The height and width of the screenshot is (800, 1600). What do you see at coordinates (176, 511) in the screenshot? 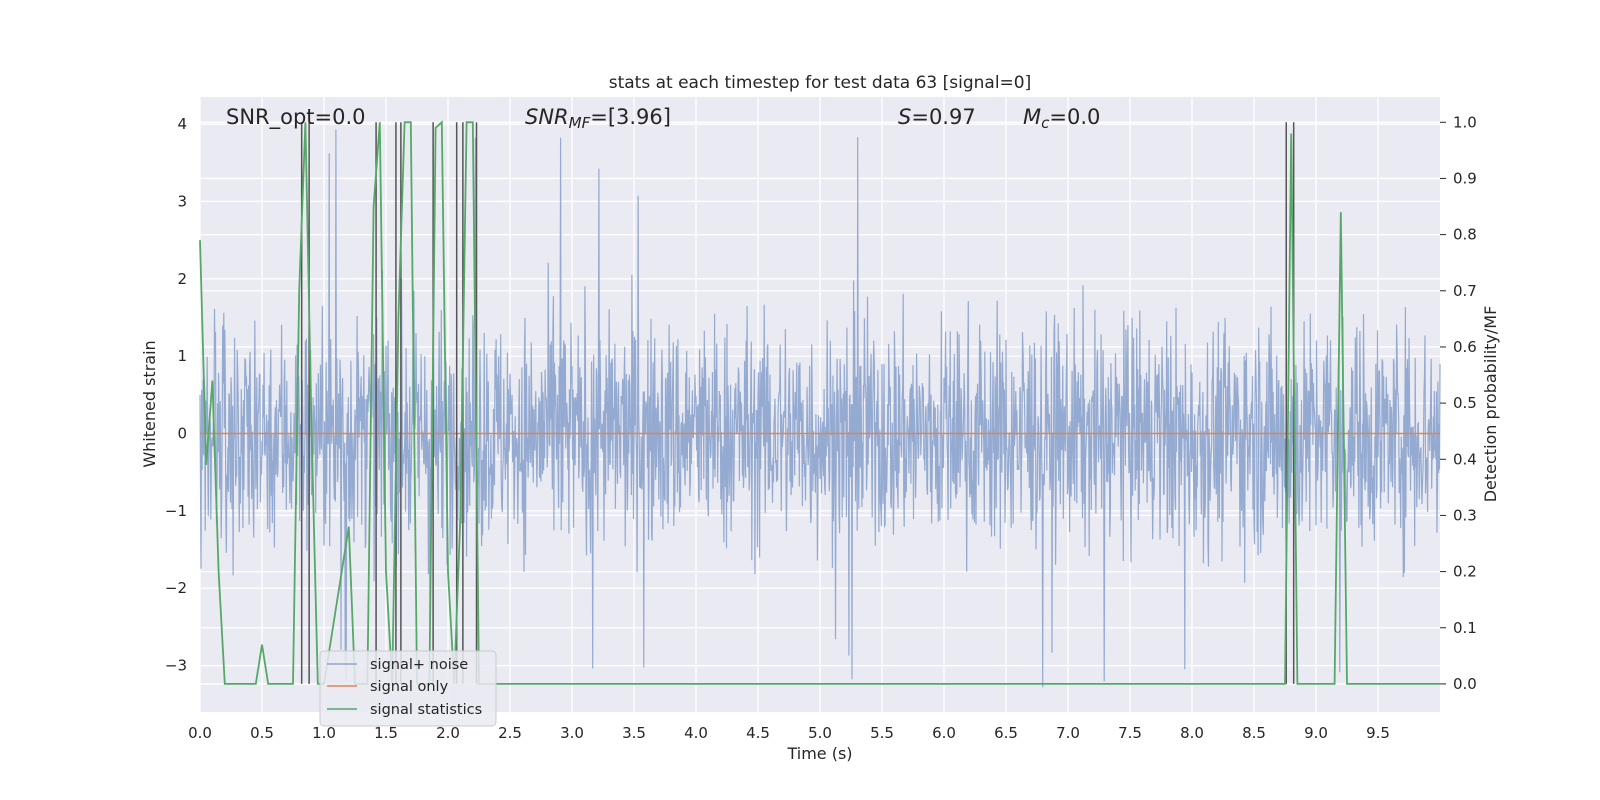
I see `y-left-tick-label: −1` at bounding box center [176, 511].